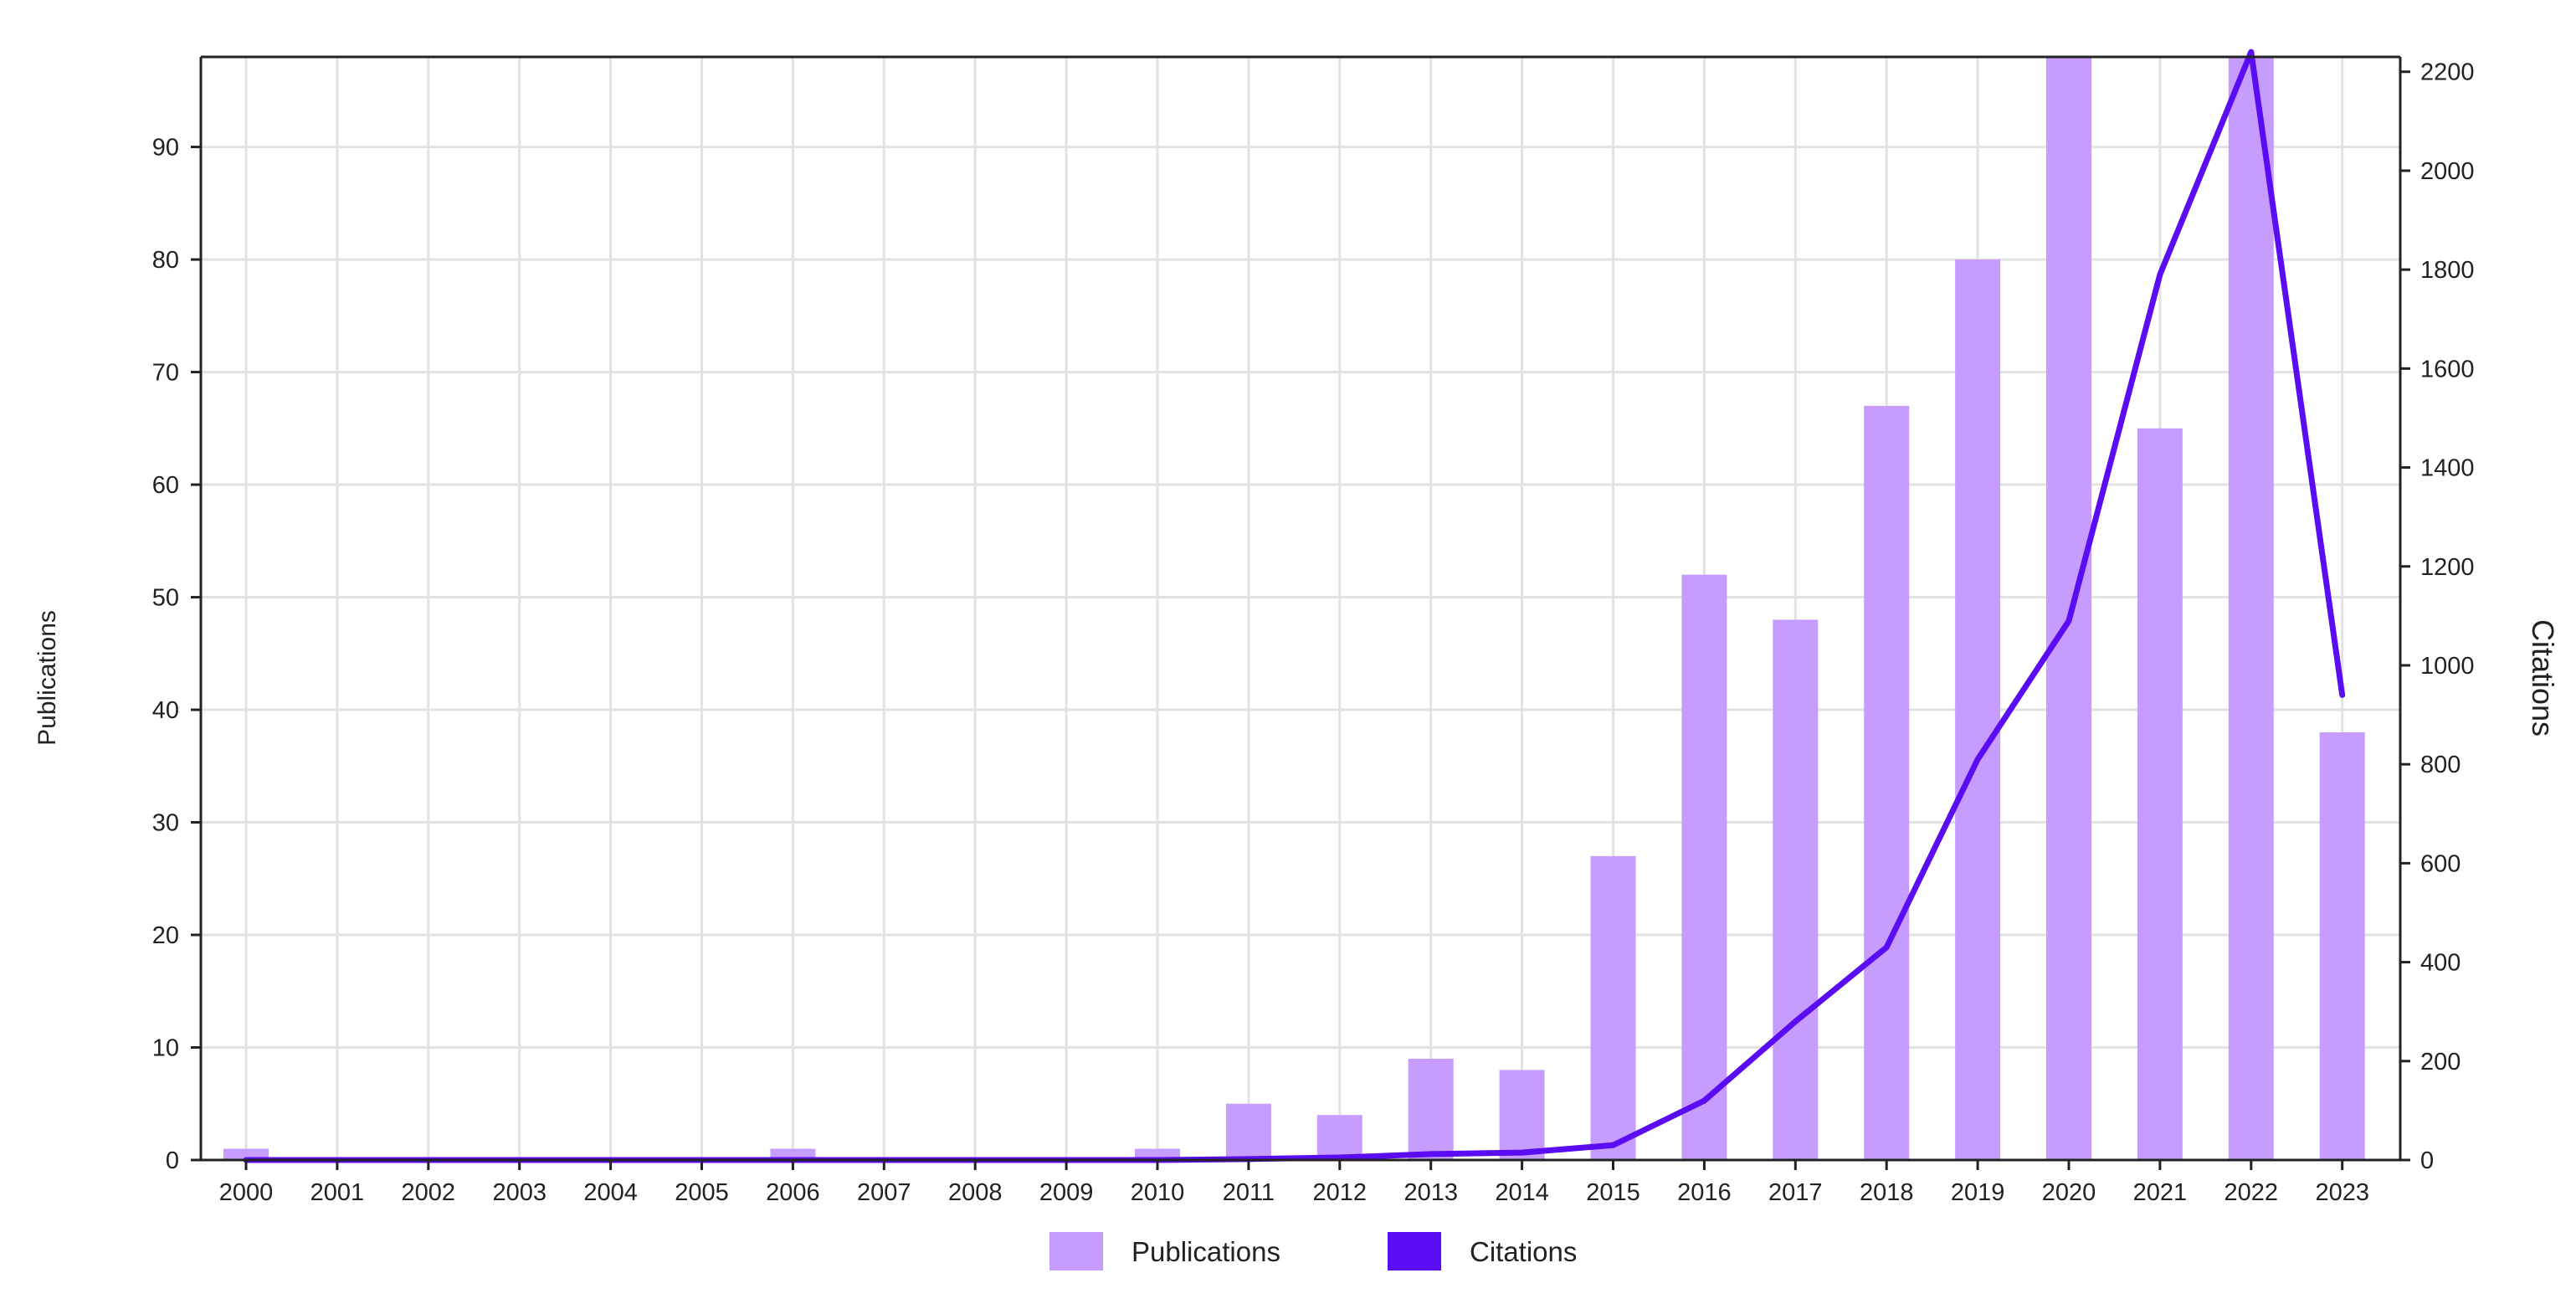  I want to click on x-tick-label: 2018, so click(1887, 1192).